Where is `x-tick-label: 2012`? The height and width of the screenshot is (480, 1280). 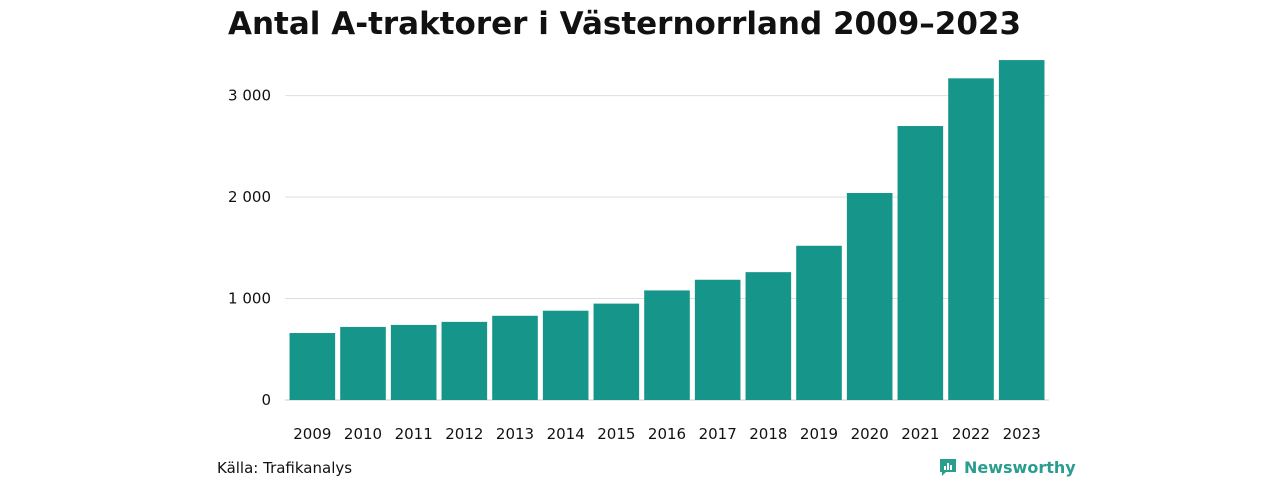
x-tick-label: 2012 is located at coordinates (464, 434).